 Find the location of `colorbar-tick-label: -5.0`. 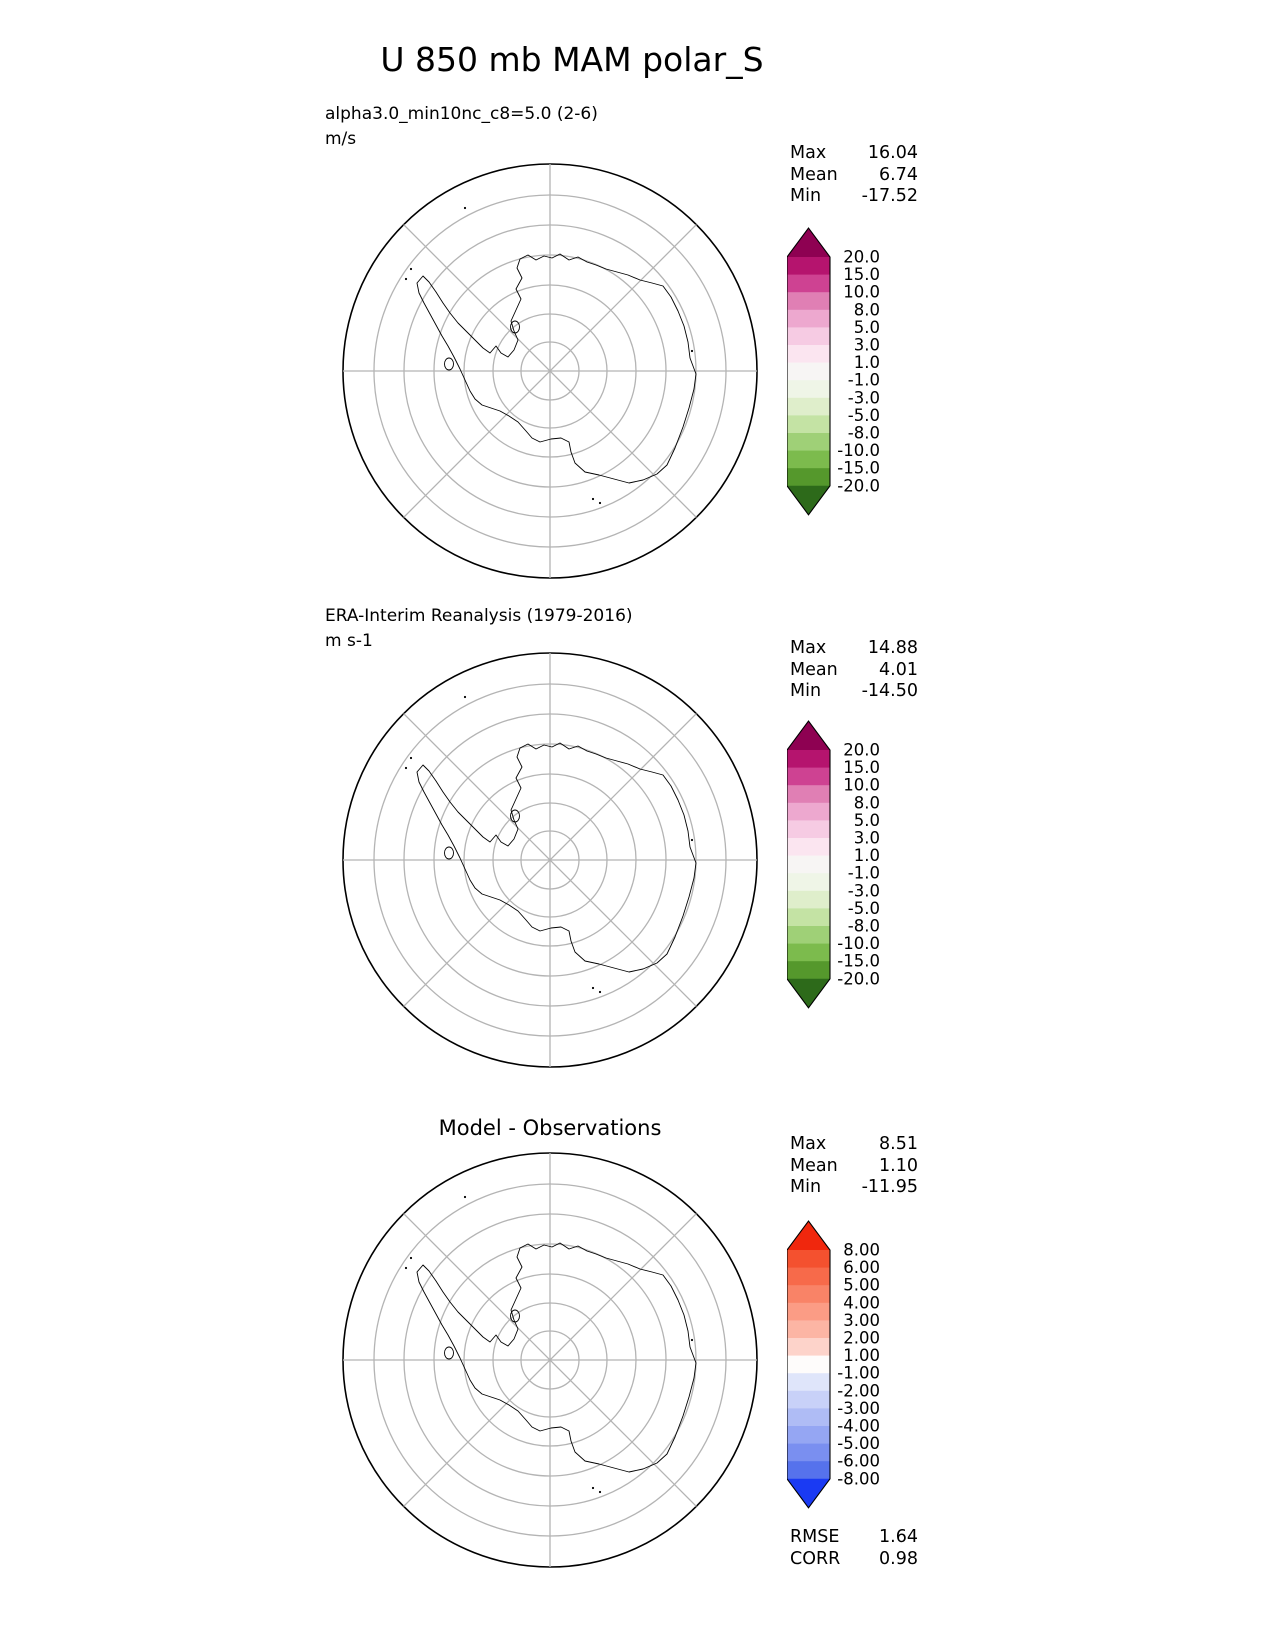

colorbar-tick-label: -5.0 is located at coordinates (864, 415).